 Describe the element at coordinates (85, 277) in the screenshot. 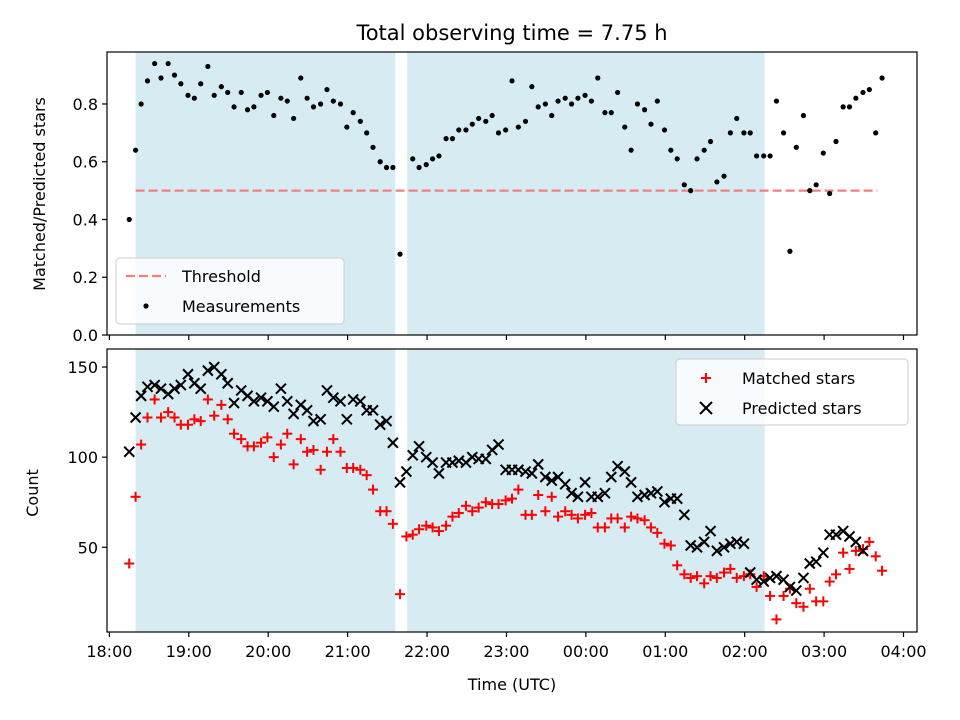

I see `top-y-tick-label: 0.2` at that location.